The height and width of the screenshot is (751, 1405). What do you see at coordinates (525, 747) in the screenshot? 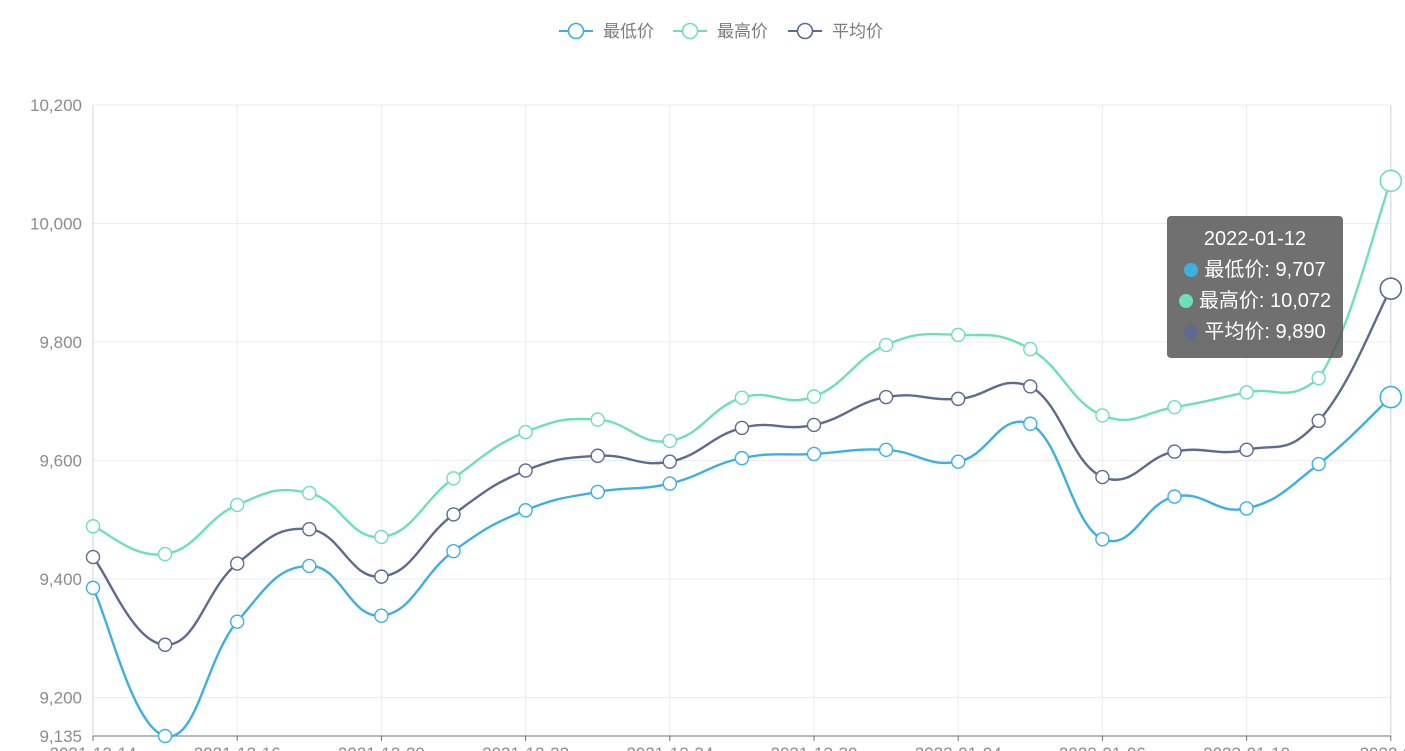
I see `x-tick-label: 2021-12-22` at bounding box center [525, 747].